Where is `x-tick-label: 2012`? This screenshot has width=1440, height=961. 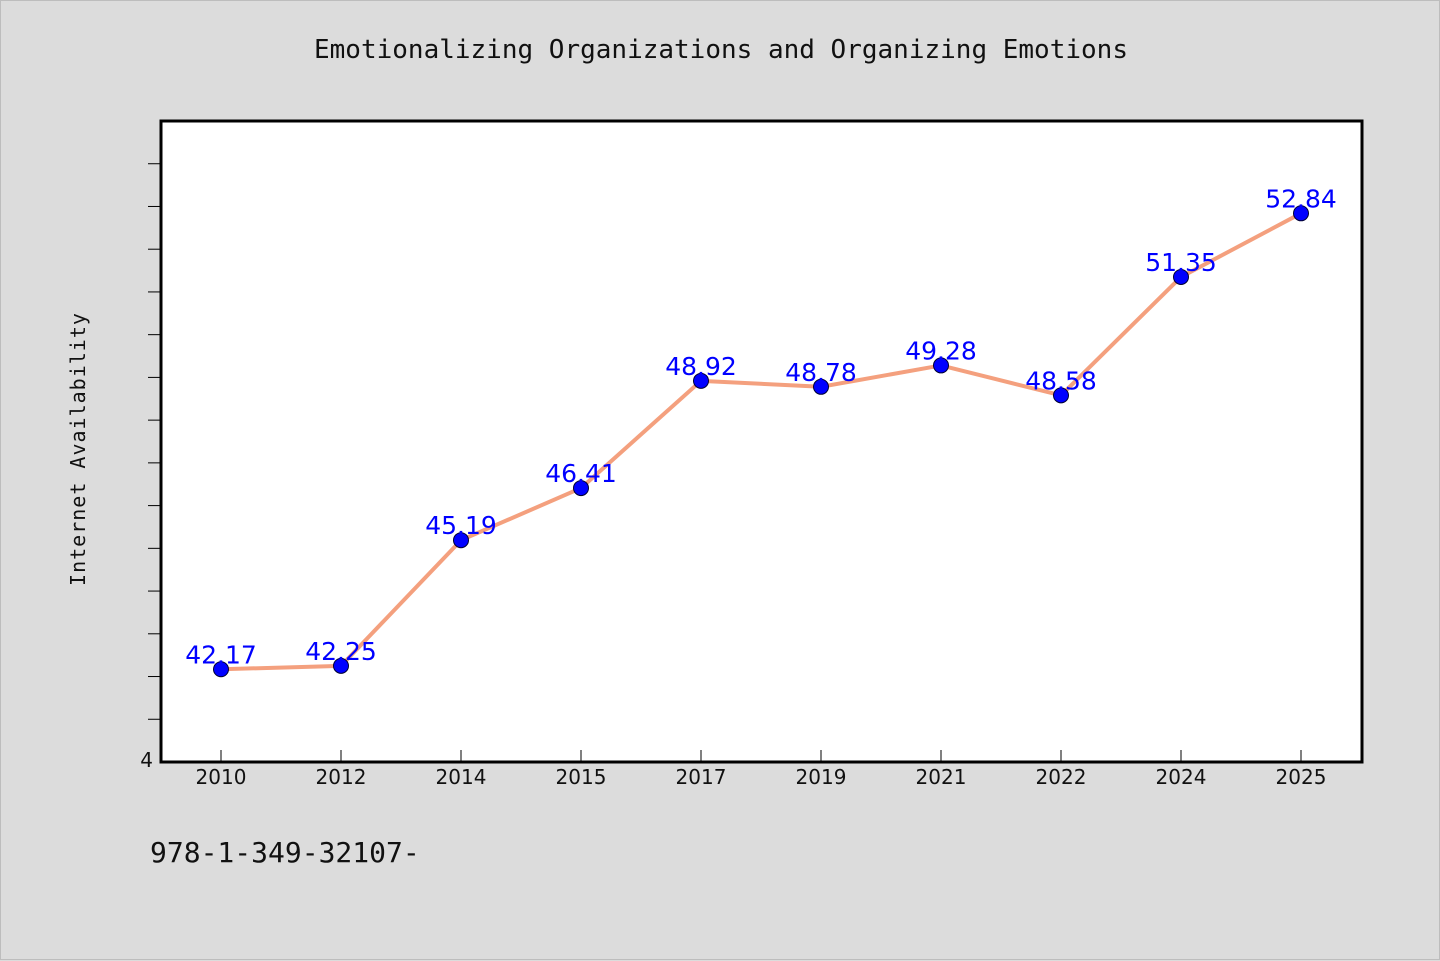 x-tick-label: 2012 is located at coordinates (341, 777).